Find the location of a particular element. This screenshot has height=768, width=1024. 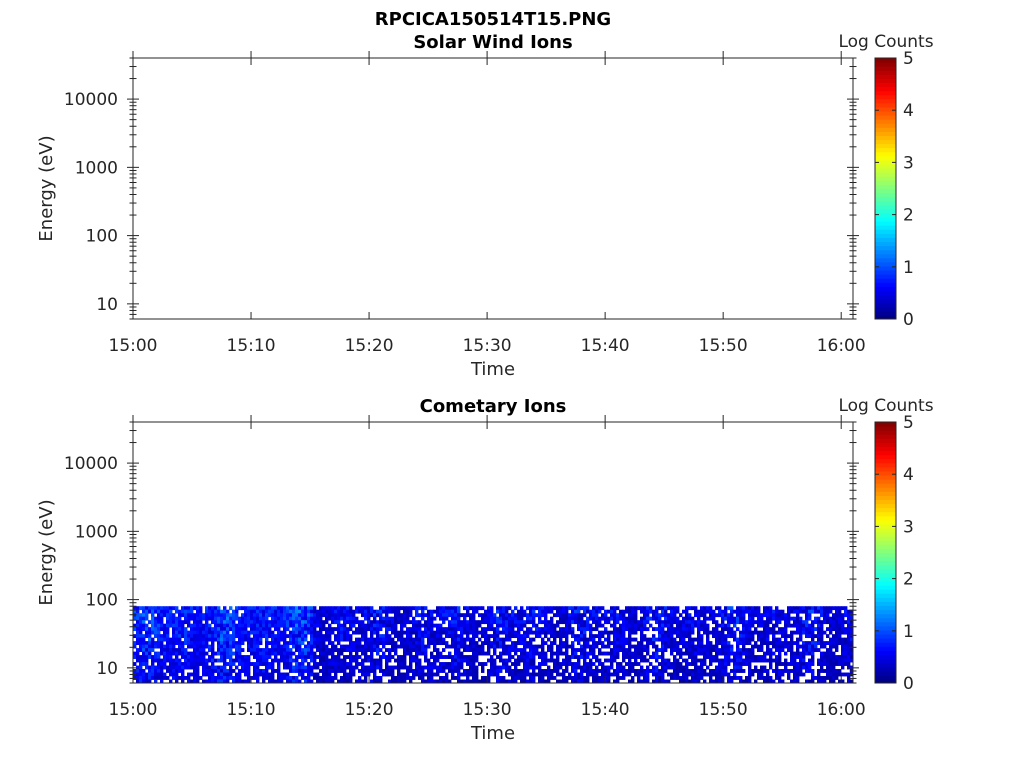

y-tick-label: 10000 is located at coordinates (91, 464).